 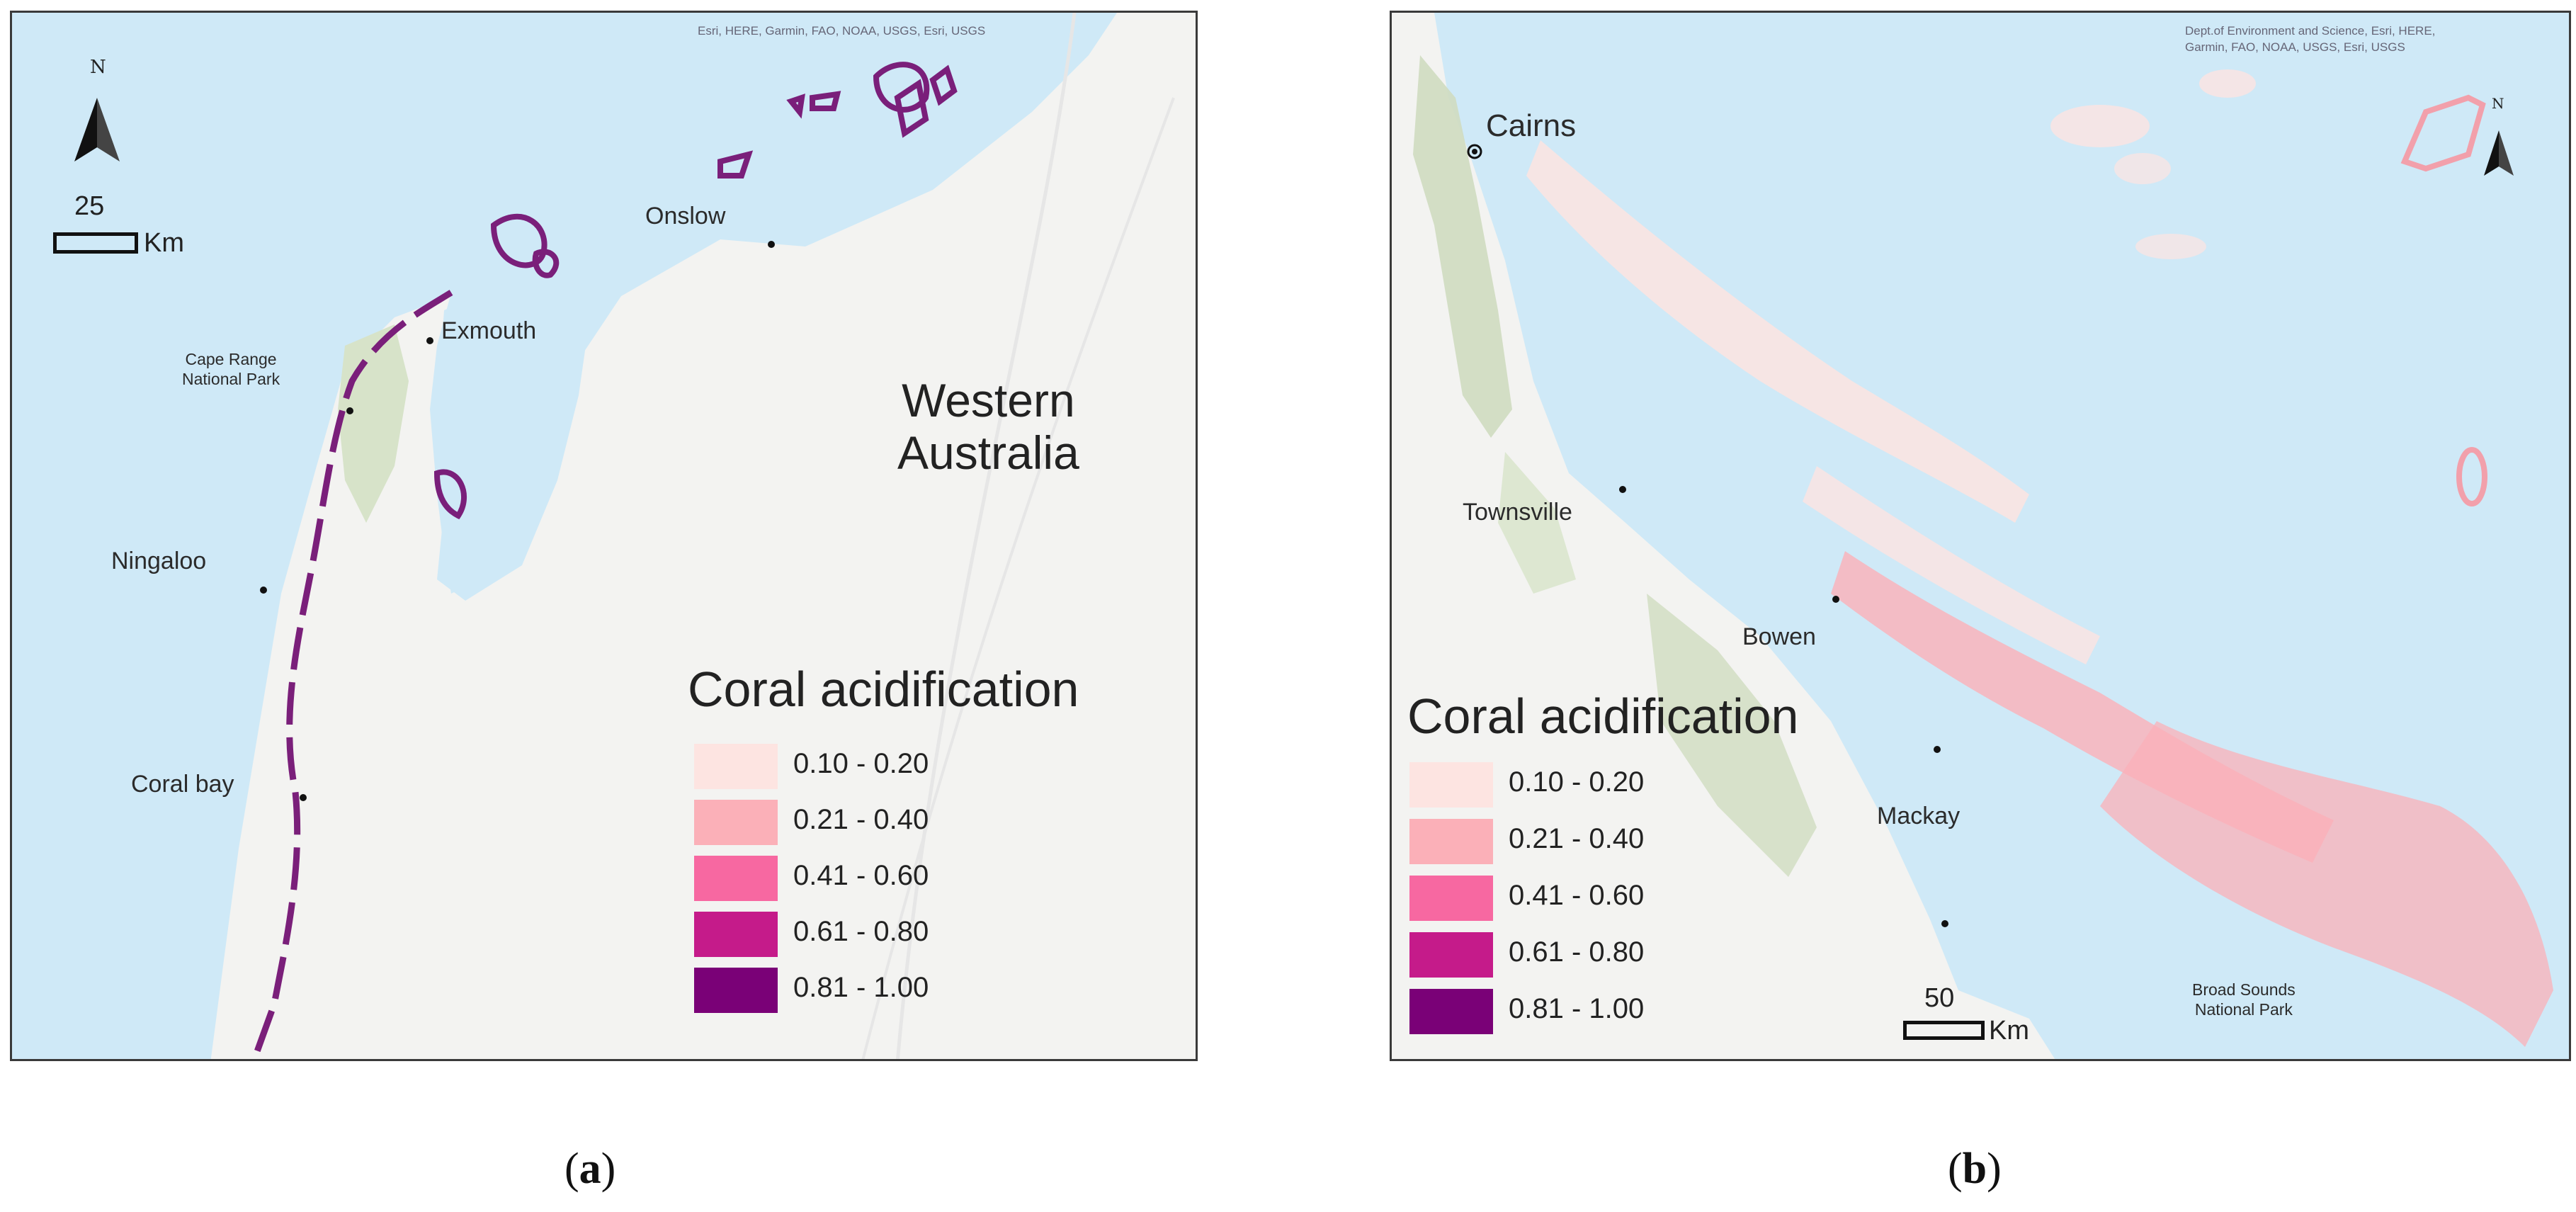 I want to click on scale-unit-a: Km, so click(x=164, y=243).